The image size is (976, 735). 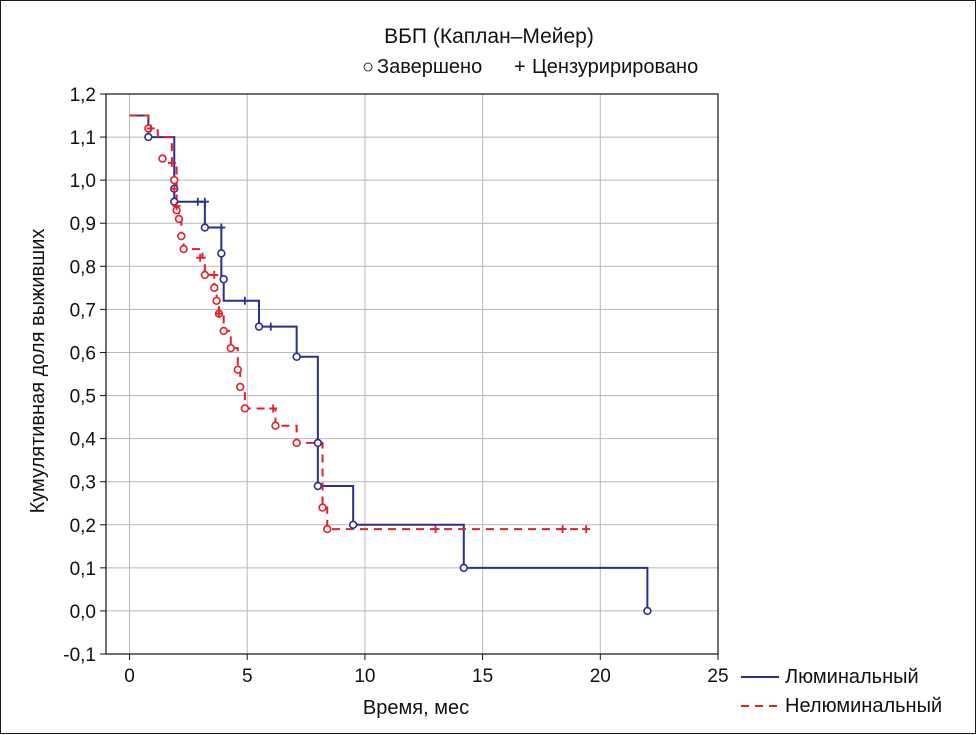 I want to click on series-legend: Люминальный Нелюминальный, so click(x=841, y=691).